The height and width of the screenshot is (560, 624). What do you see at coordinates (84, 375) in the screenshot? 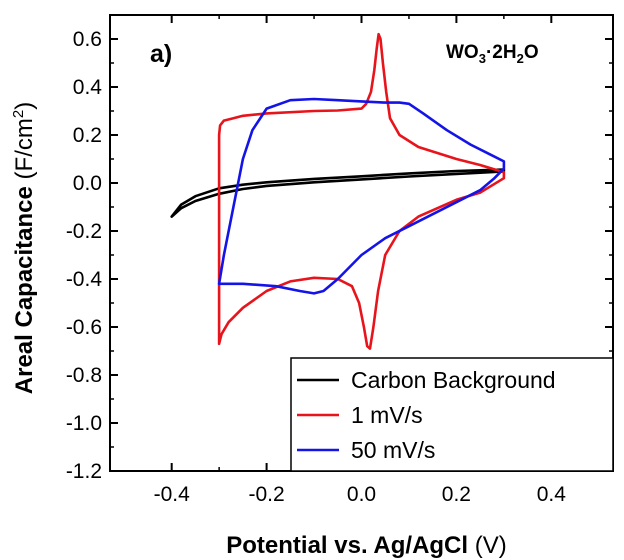
I see `y-tick-label: -0.8` at bounding box center [84, 375].